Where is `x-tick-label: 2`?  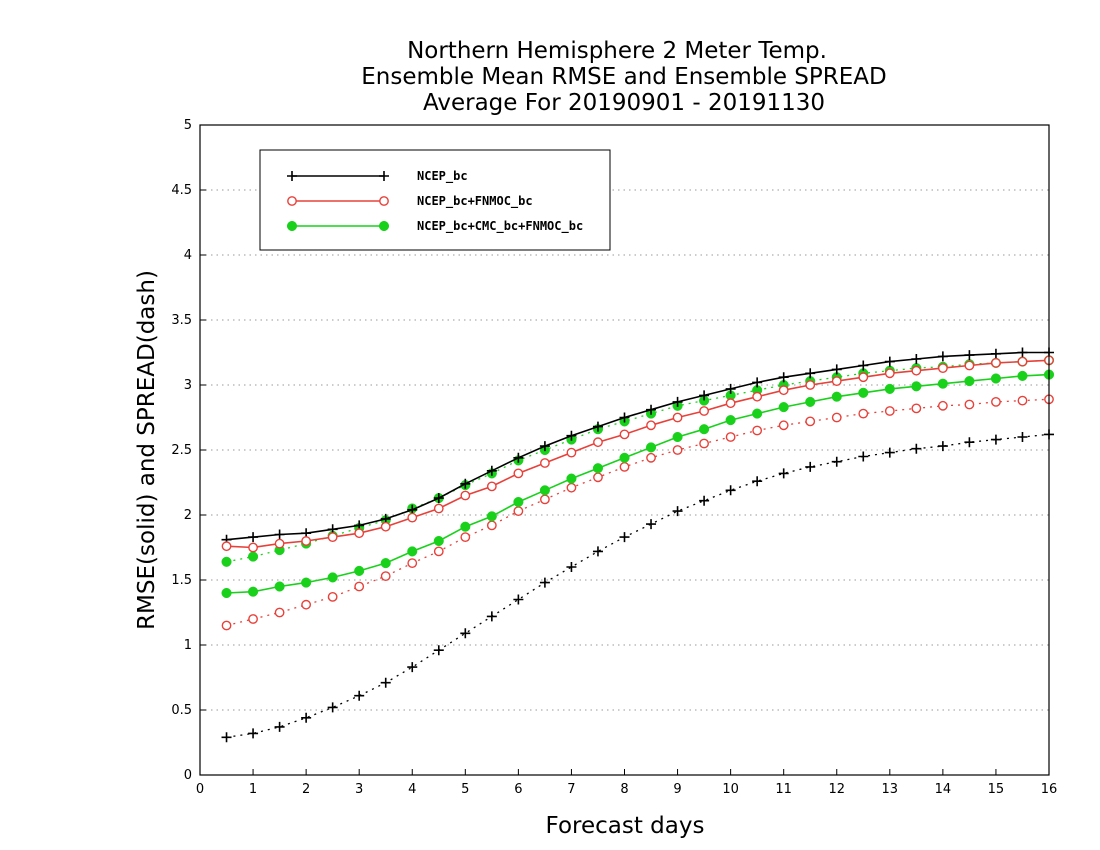
x-tick-label: 2 is located at coordinates (306, 789).